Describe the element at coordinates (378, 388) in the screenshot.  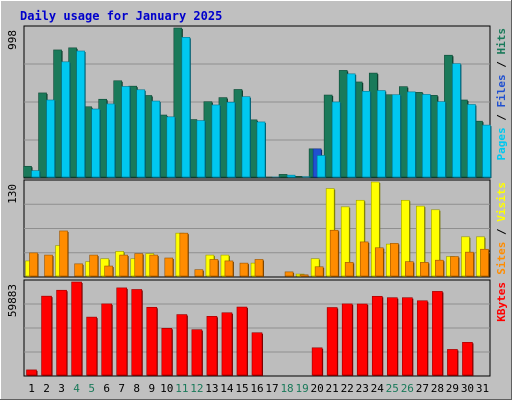
I see `x-tick-label: 24` at that location.